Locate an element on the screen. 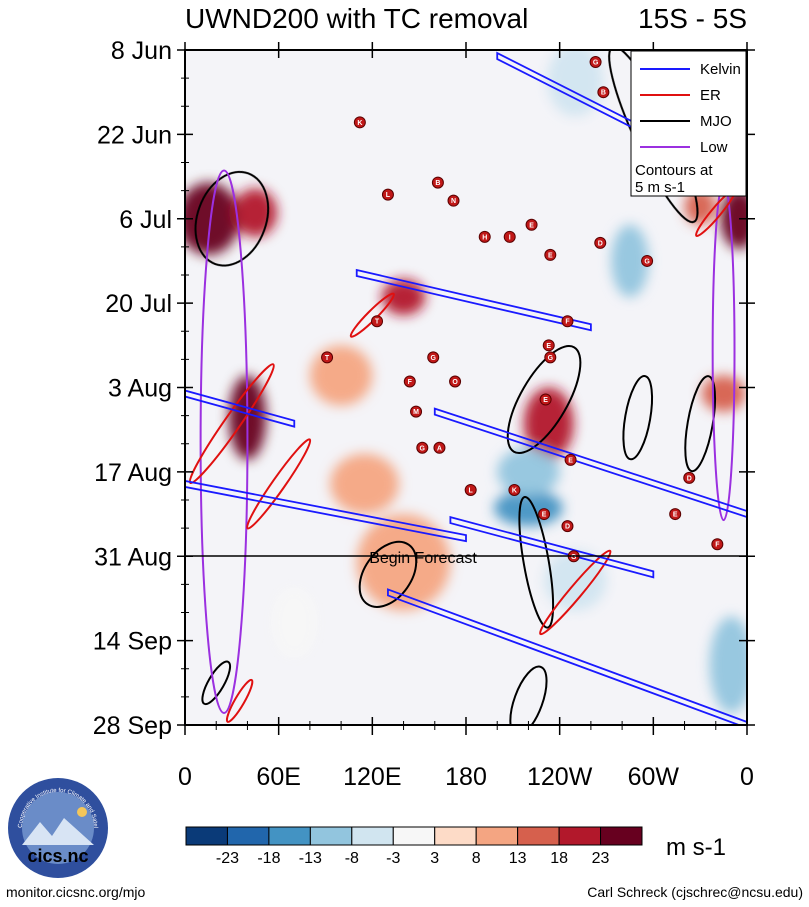 The image size is (809, 907). tc-marker-label-9: D is located at coordinates (600, 243).